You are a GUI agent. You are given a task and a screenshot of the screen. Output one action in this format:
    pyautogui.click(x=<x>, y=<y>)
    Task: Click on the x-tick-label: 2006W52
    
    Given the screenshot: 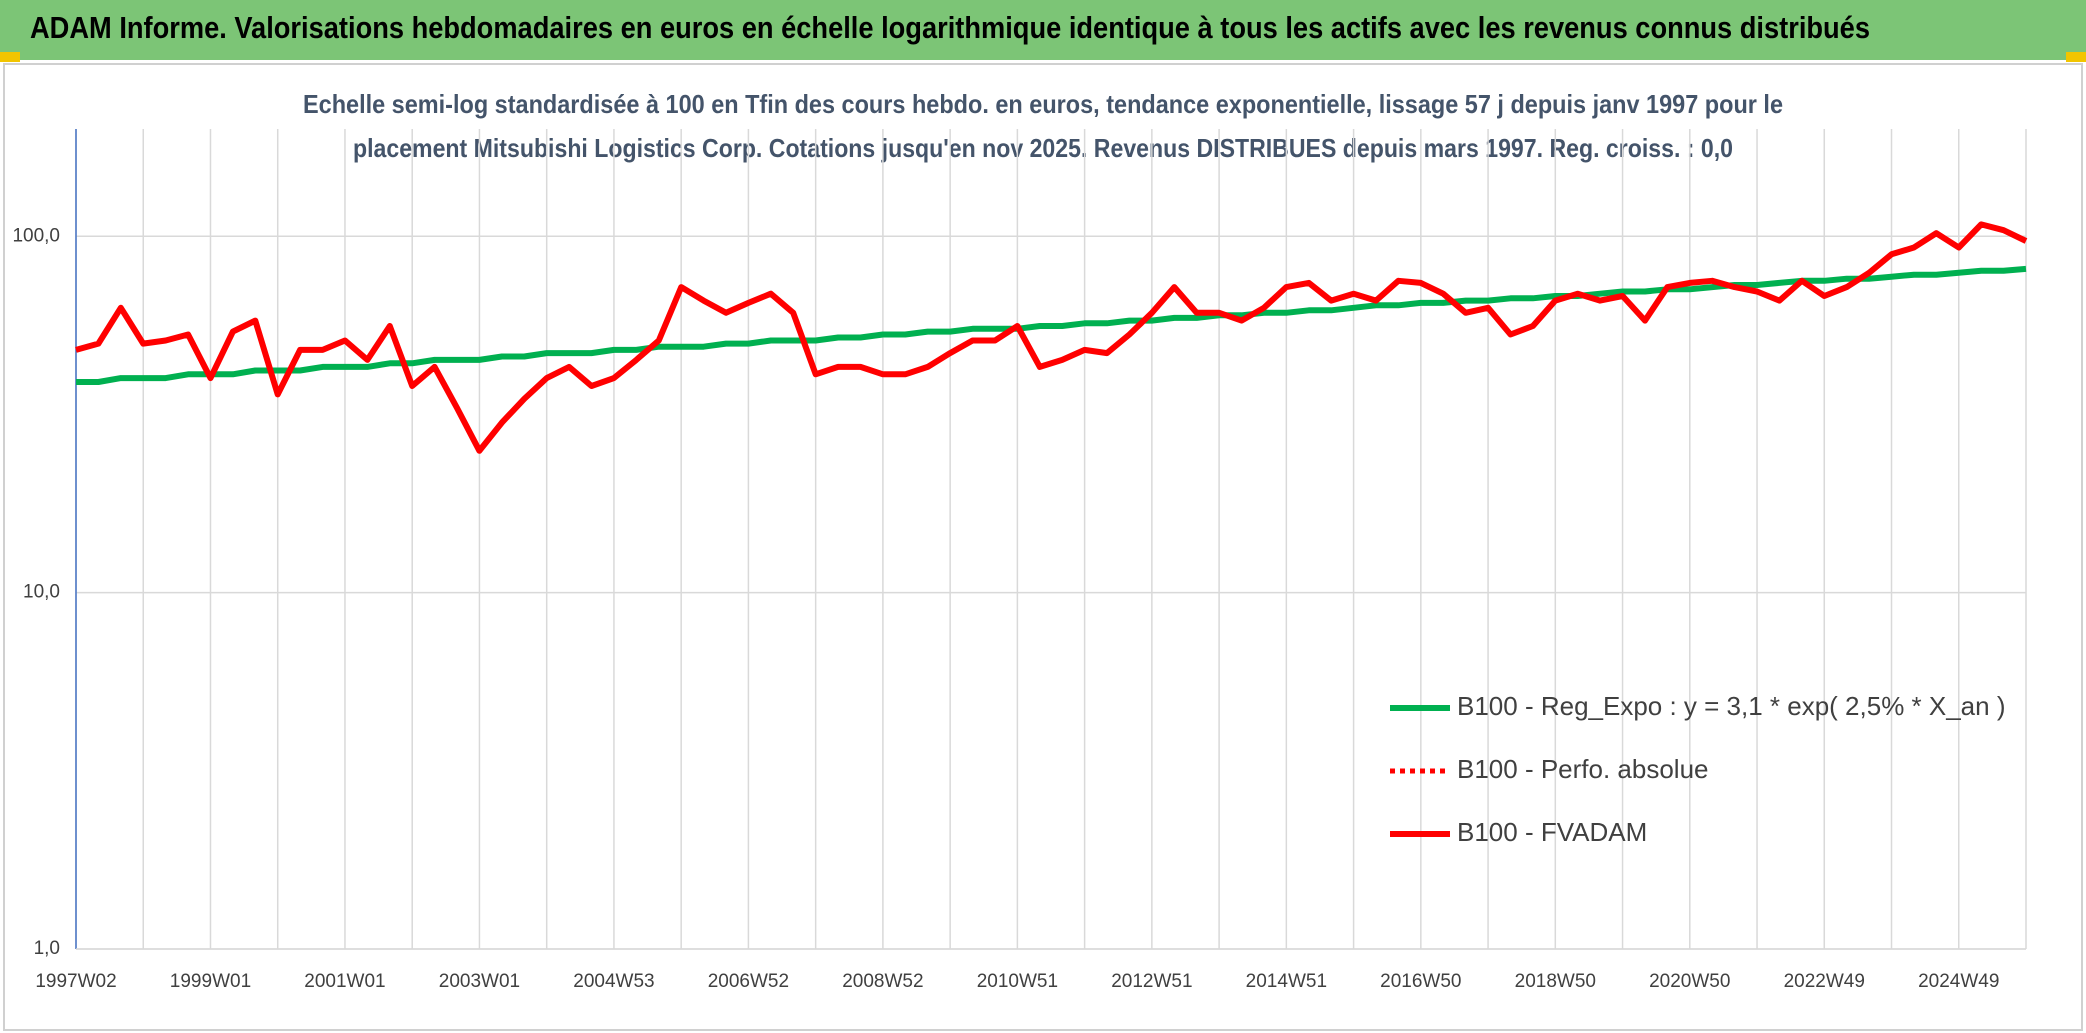 What is the action you would take?
    pyautogui.click(x=748, y=981)
    